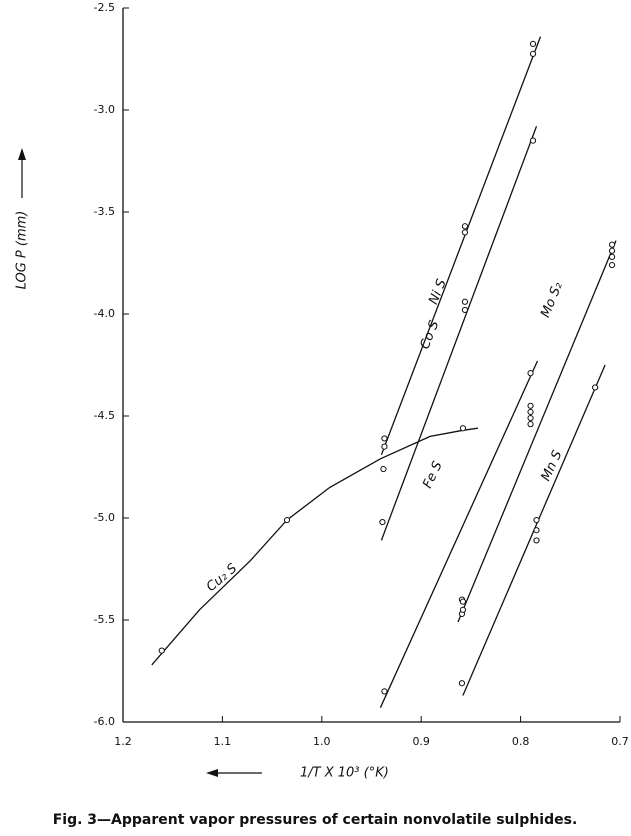 Image resolution: width=631 pixels, height=836 pixels. Describe the element at coordinates (432, 475) in the screenshot. I see `series-label: Fe S` at that location.